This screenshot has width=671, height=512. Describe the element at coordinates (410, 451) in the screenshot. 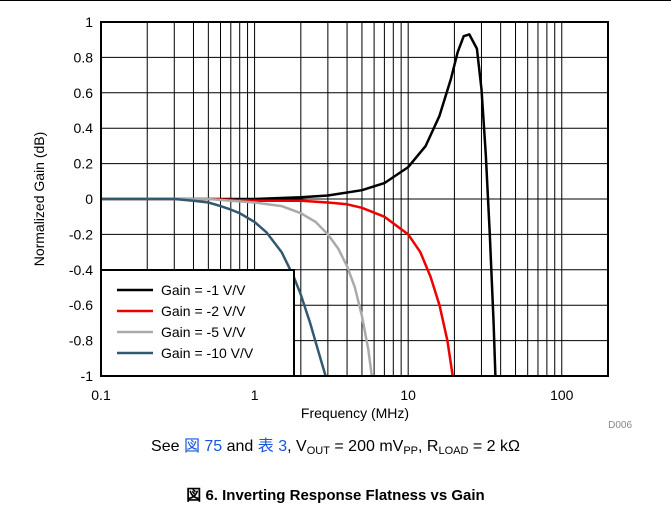

I see `vout-unit-subscript: PP` at that location.